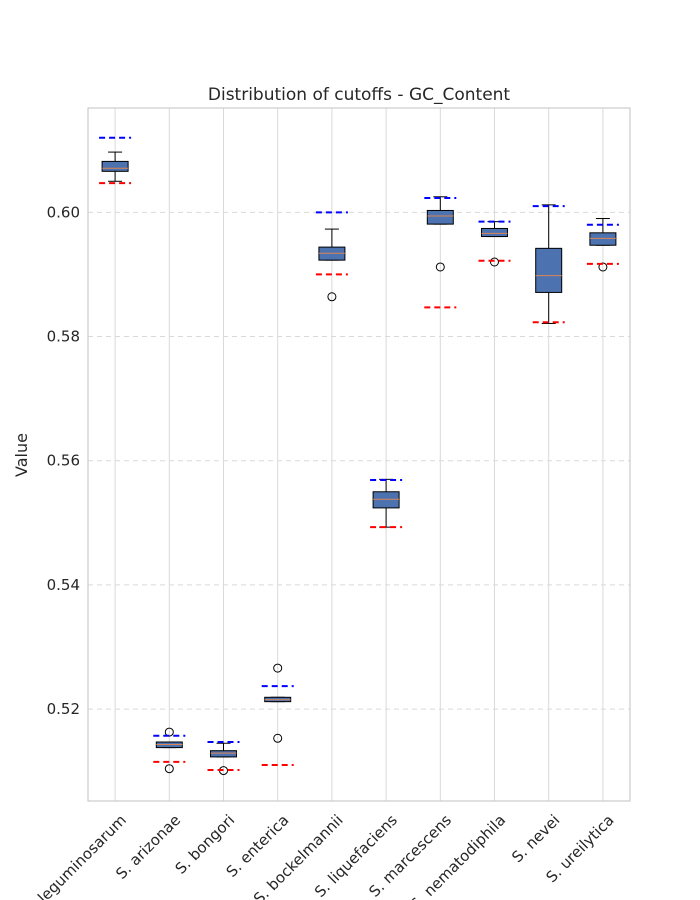 The width and height of the screenshot is (700, 900). What do you see at coordinates (63, 709) in the screenshot?
I see `y-tick-label: 0.52` at bounding box center [63, 709].